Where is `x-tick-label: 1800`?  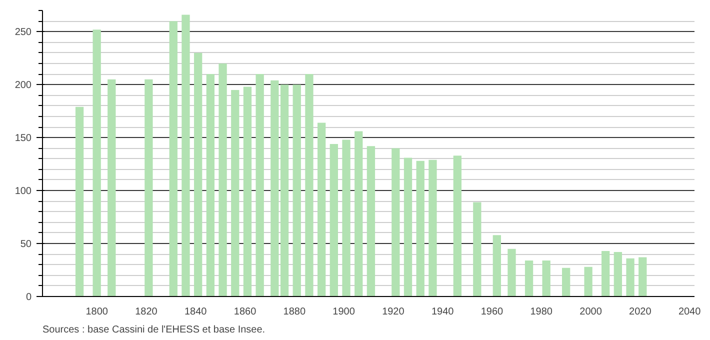
x-tick-label: 1800 is located at coordinates (97, 312).